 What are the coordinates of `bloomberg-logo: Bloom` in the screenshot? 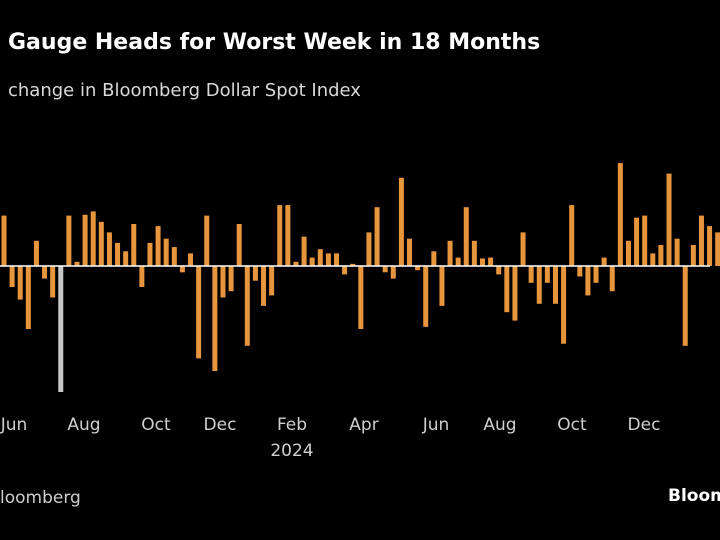 It's located at (694, 496).